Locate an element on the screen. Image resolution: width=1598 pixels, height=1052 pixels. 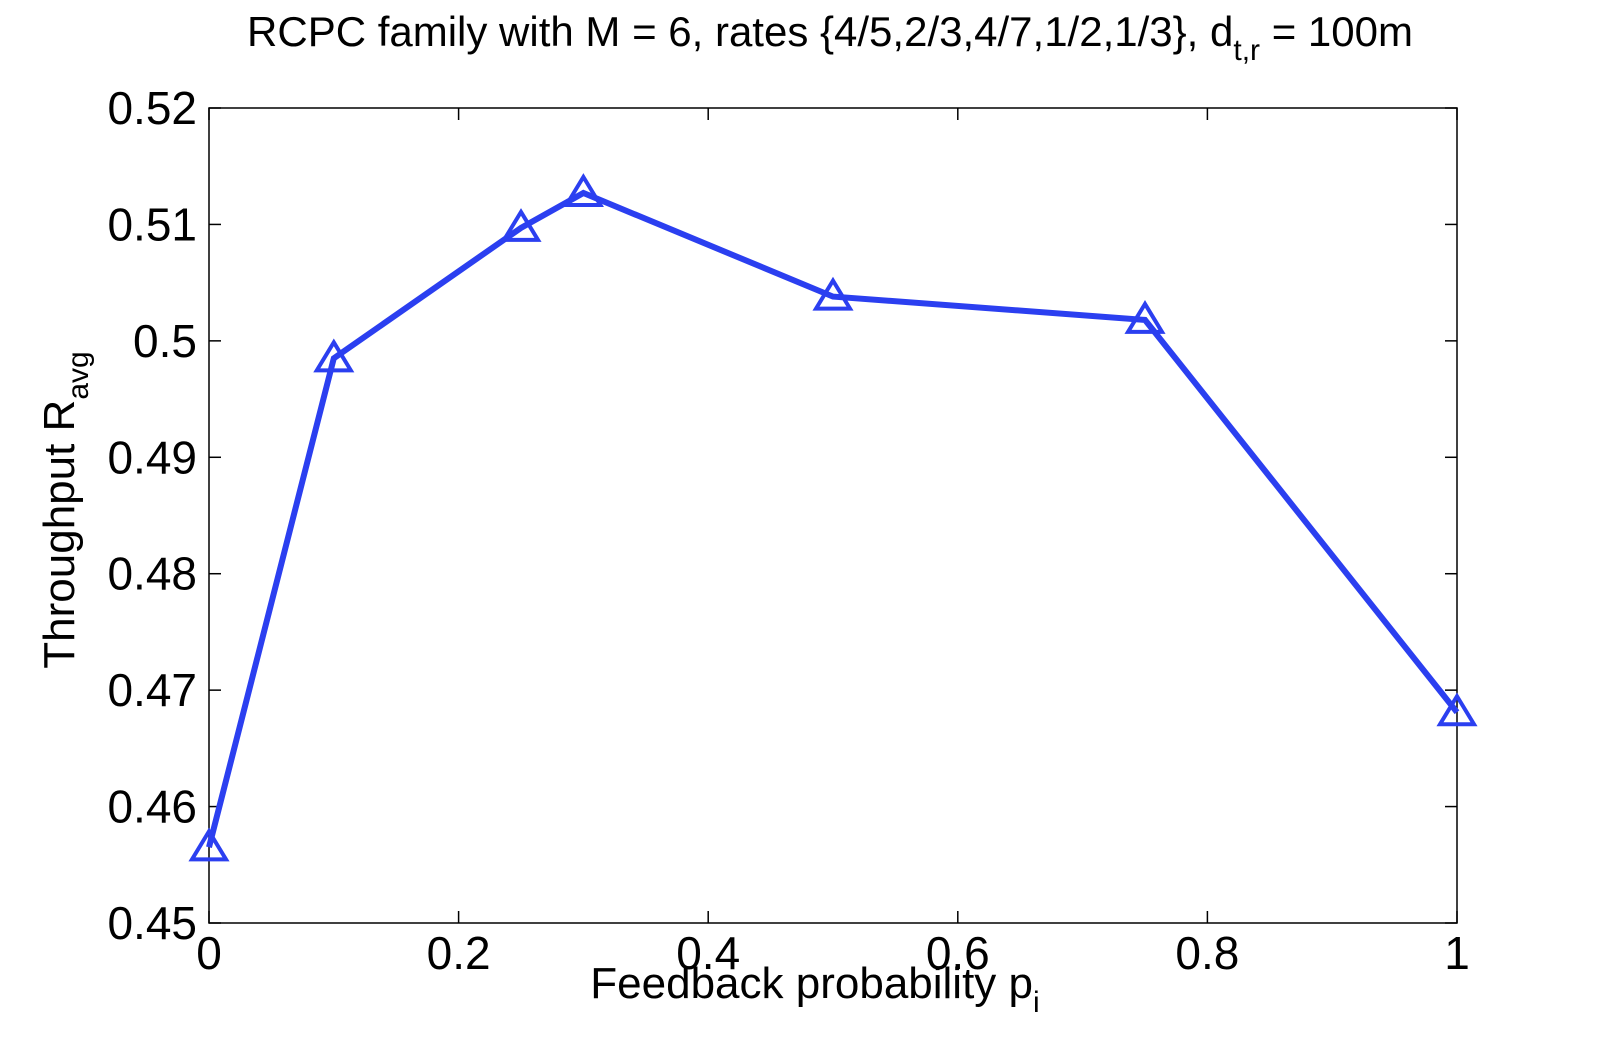
y-tick-label: 0.49 is located at coordinates (152, 457).